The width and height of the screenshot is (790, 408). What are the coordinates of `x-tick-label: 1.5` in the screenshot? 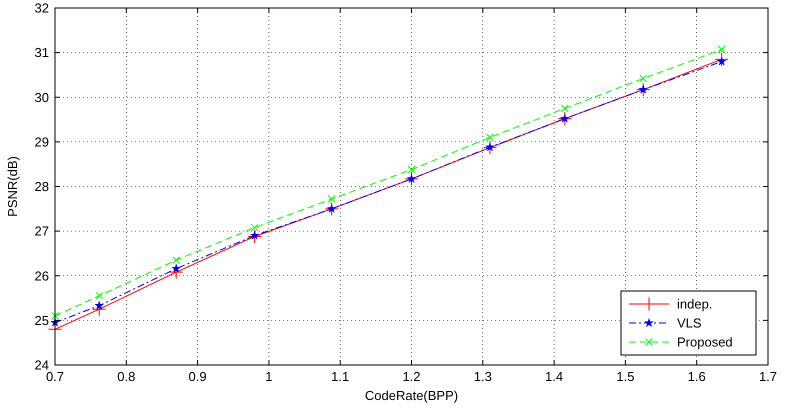 It's located at (625, 376).